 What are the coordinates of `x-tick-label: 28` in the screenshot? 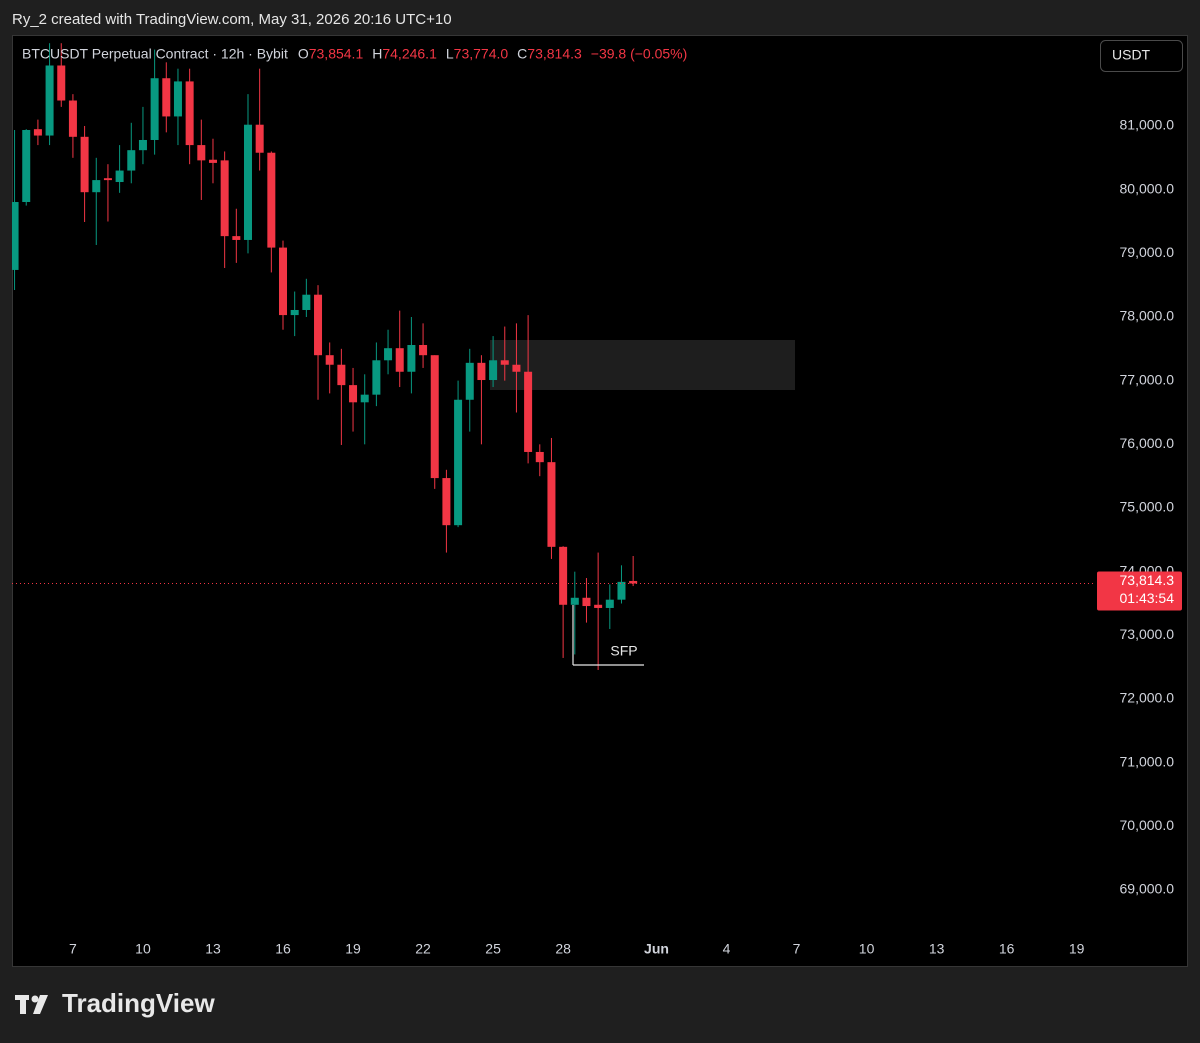 It's located at (563, 949).